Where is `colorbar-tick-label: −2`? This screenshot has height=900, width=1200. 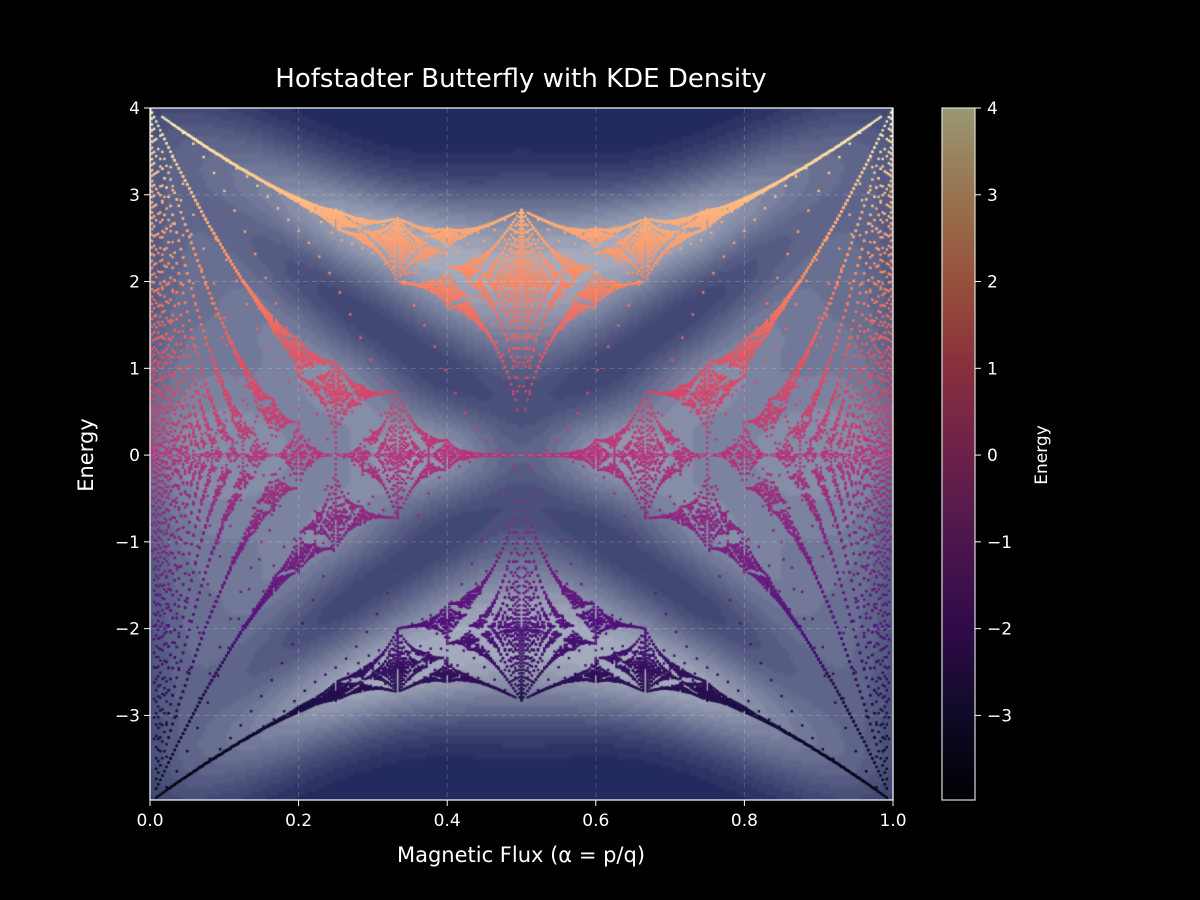
colorbar-tick-label: −2 is located at coordinates (999, 630).